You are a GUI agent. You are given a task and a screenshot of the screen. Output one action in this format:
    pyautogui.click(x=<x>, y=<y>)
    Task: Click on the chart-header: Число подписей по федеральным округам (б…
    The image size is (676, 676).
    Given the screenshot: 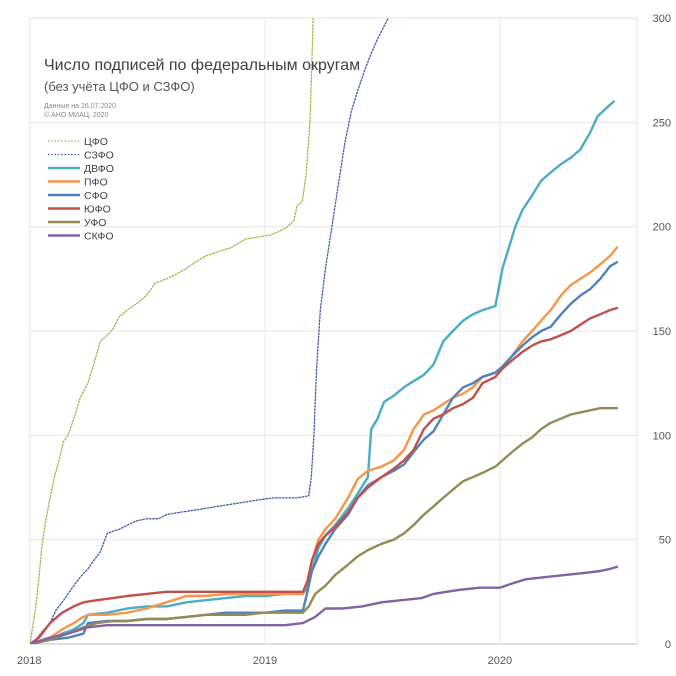 What is the action you would take?
    pyautogui.click(x=202, y=88)
    